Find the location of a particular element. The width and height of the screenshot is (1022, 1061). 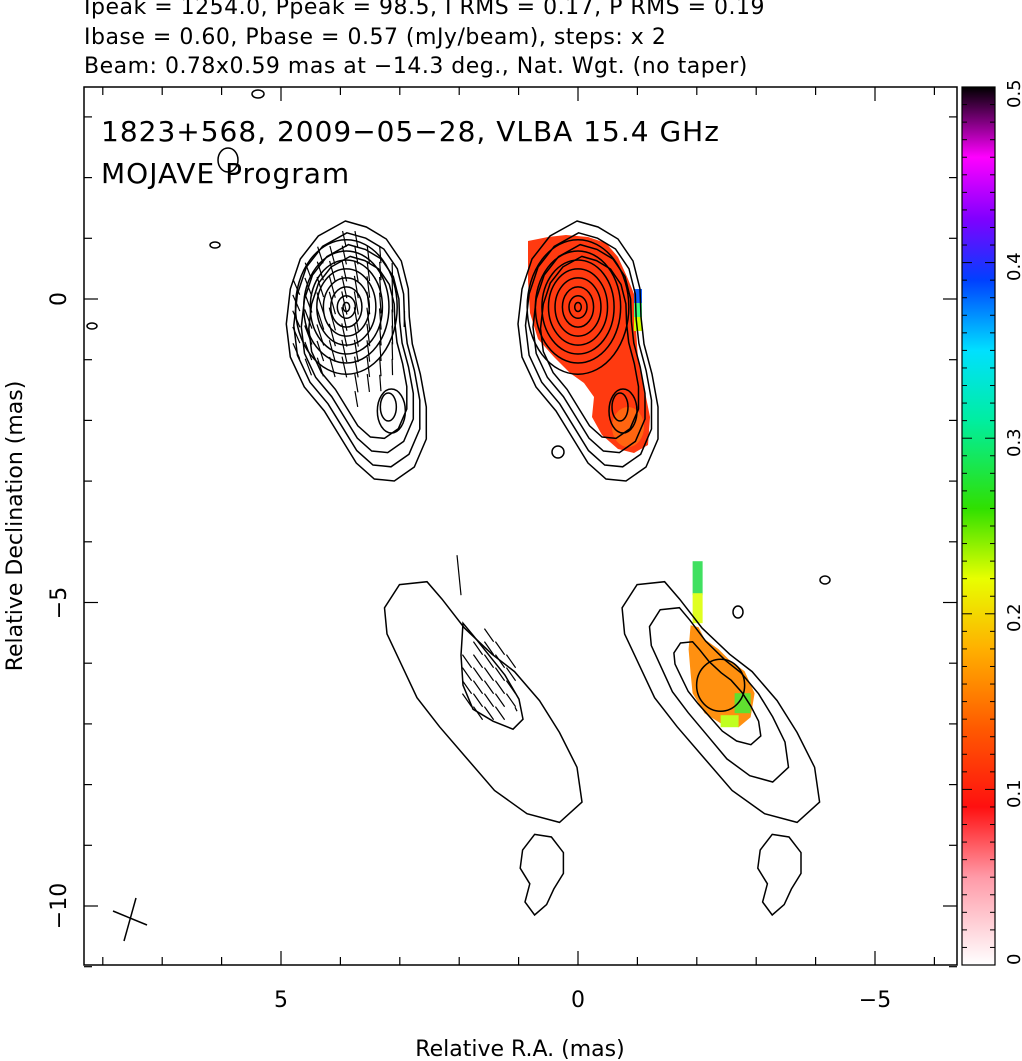

fractional-polarization-fill is located at coordinates (641, 481).